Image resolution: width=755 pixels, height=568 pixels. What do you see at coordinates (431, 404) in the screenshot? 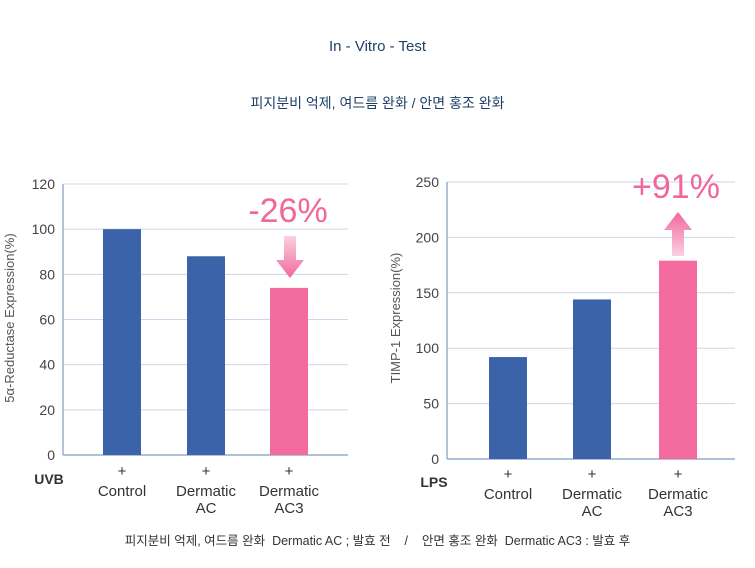
I see `y-tick-label: 50` at bounding box center [431, 404].